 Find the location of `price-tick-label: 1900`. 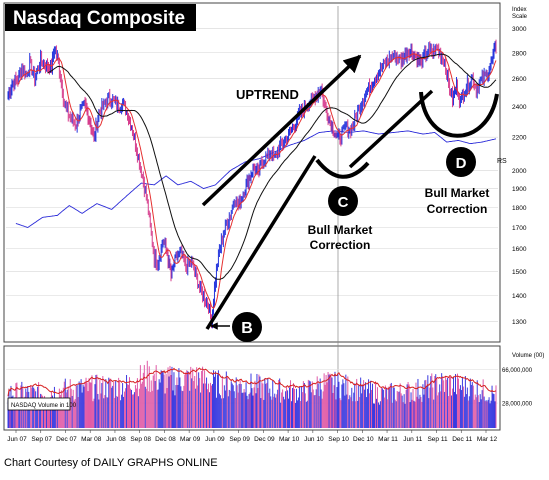

price-tick-label: 1900 is located at coordinates (519, 189).